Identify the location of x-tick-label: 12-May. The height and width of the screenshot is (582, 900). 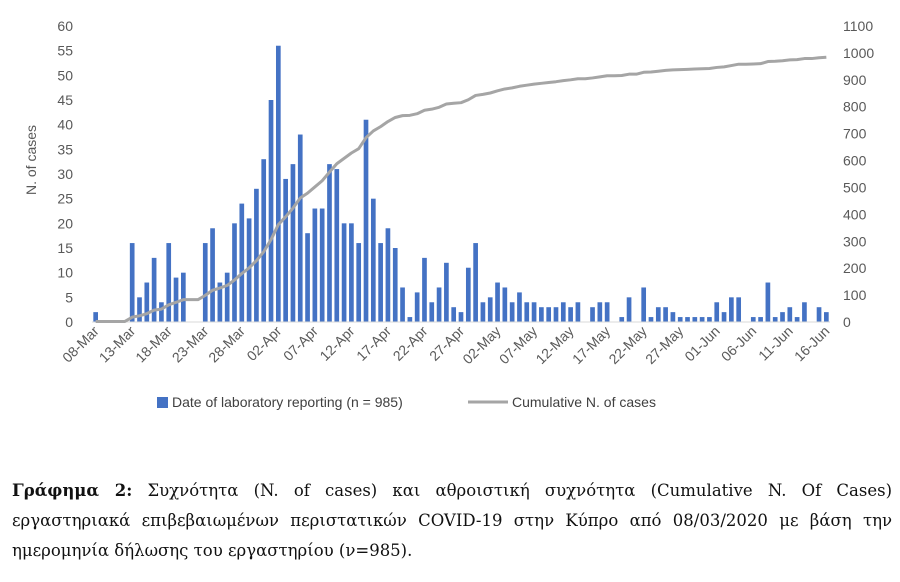
(554, 345).